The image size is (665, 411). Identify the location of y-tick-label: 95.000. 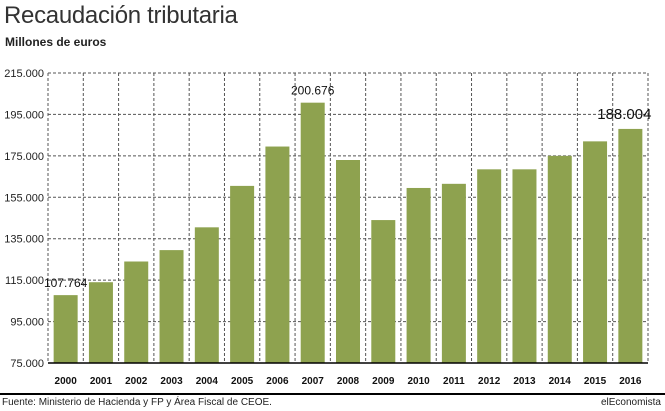
(27, 323).